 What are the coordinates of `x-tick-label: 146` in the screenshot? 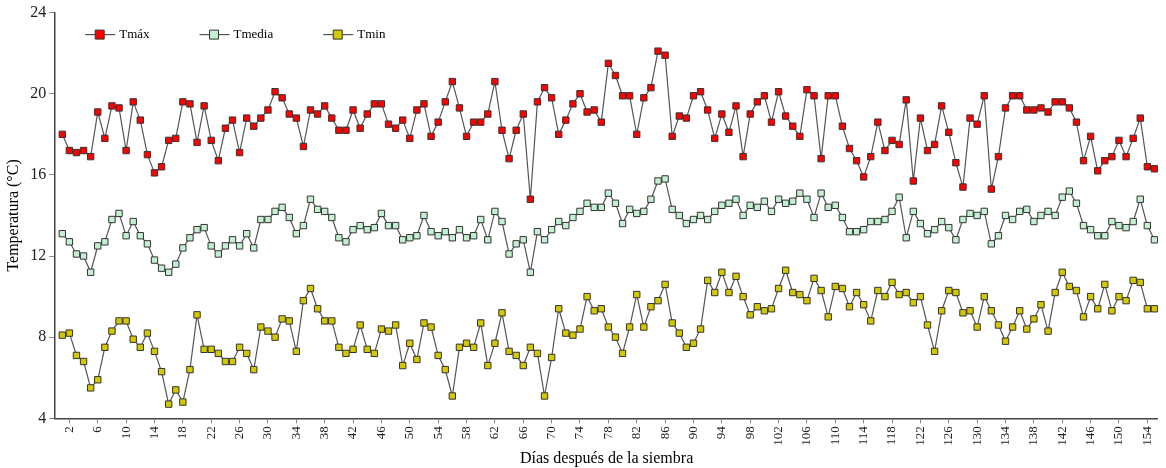 It's located at (1090, 435).